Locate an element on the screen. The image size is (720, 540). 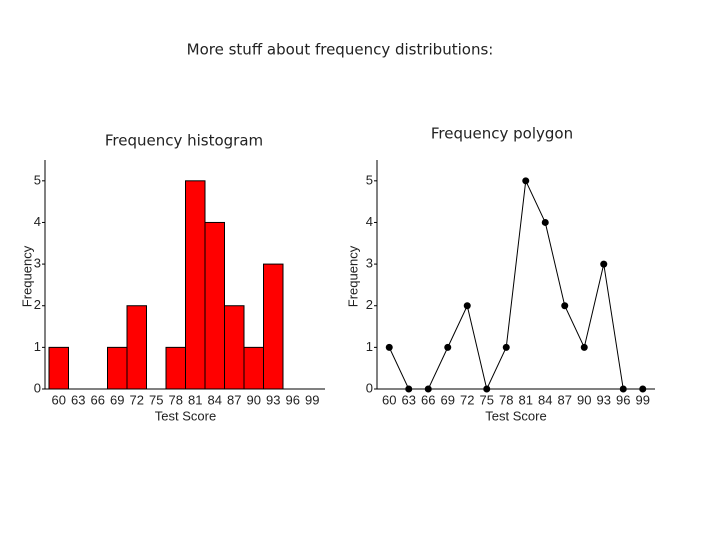
chart-title: Frequency histogram is located at coordinates (184, 141).